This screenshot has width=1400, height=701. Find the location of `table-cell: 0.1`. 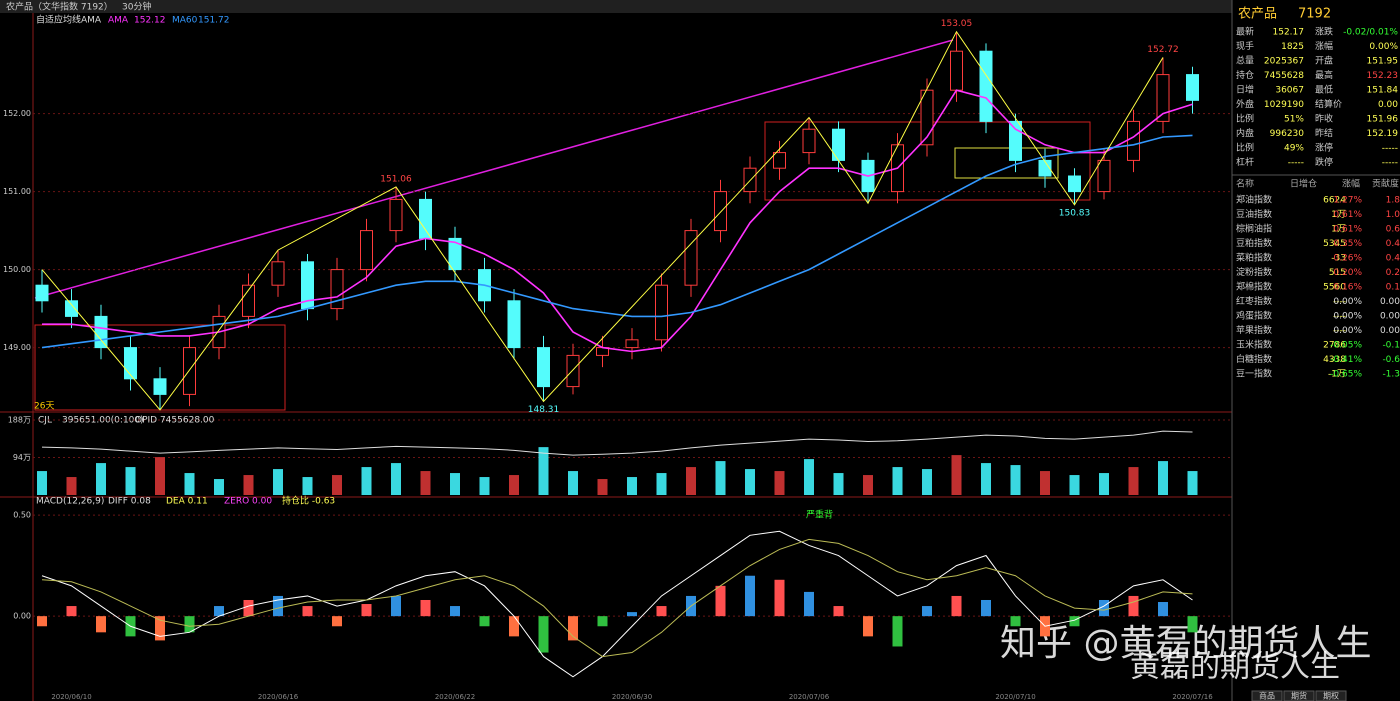

table-cell: 0.1 is located at coordinates (1393, 288).